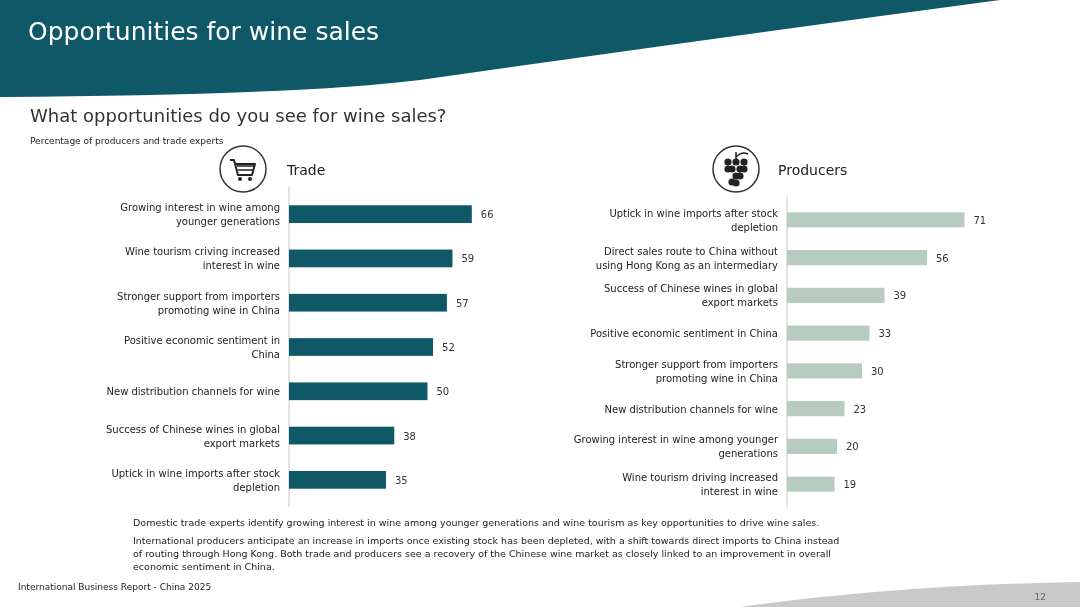 Image resolution: width=1080 pixels, height=607 pixels. What do you see at coordinates (409, 436) in the screenshot?
I see `data-label: 38` at bounding box center [409, 436].